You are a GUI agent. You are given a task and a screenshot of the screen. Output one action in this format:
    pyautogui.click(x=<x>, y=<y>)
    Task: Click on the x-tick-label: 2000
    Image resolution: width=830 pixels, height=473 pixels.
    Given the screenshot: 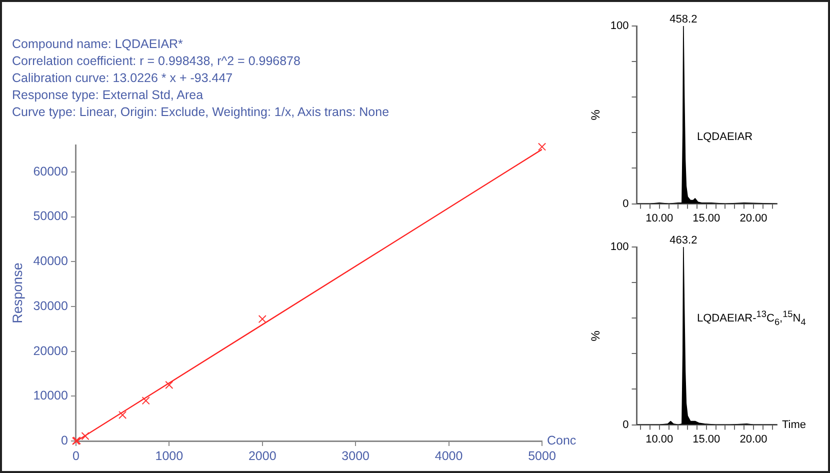 What is the action you would take?
    pyautogui.click(x=262, y=455)
    